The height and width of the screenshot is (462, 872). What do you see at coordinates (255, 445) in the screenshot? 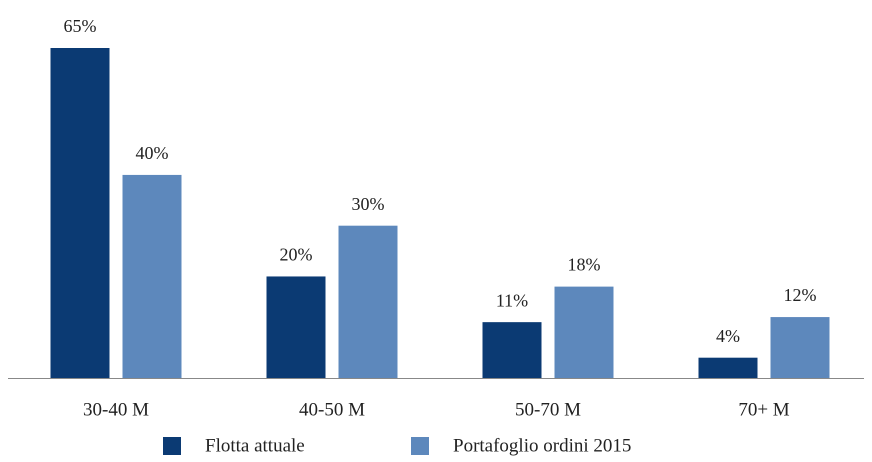
I see `legend-label: Flotta attuale` at bounding box center [255, 445].